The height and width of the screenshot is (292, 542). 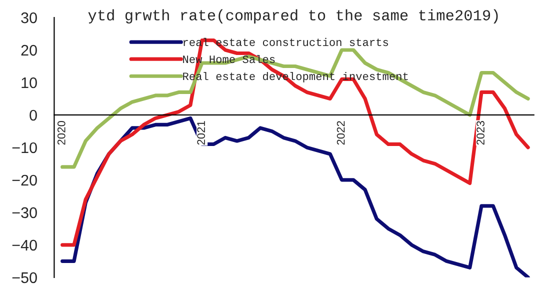 I want to click on y-tick-label: −50, so click(x=24, y=278).